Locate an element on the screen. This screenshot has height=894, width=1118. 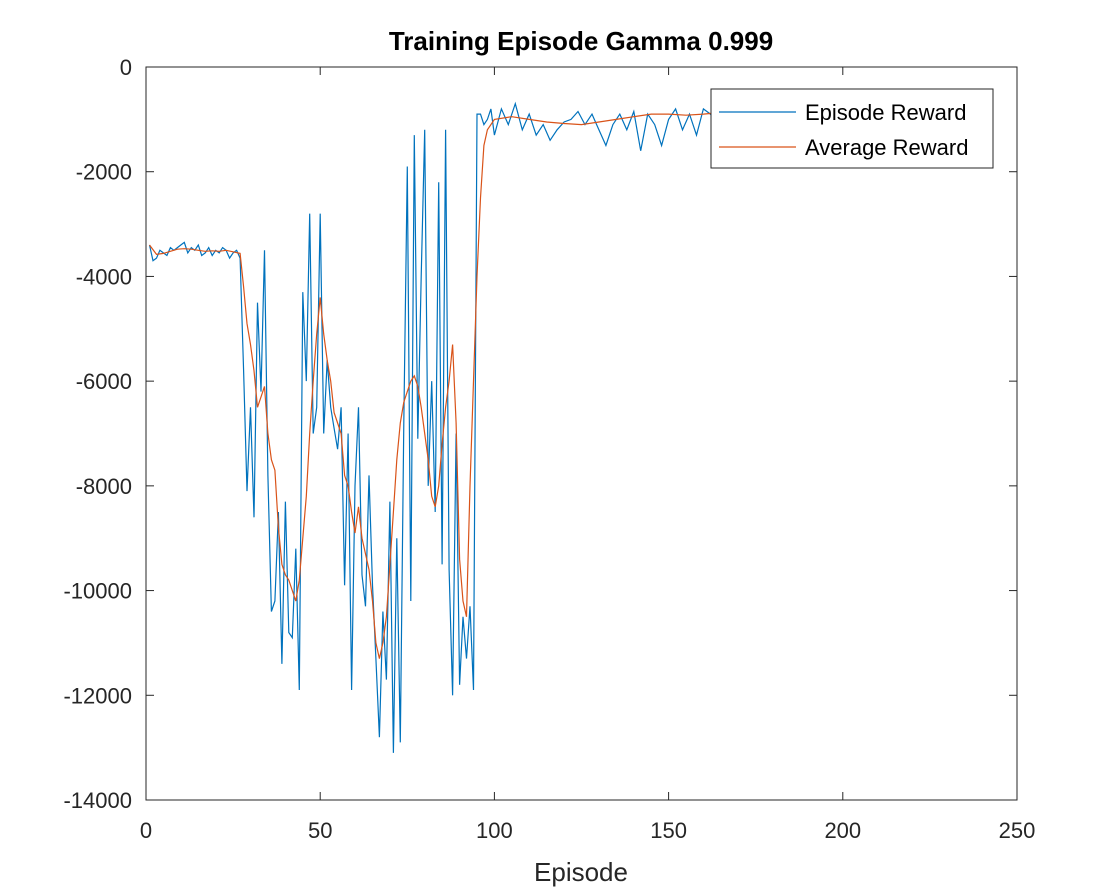
x-tick-label: 100 is located at coordinates (494, 830).